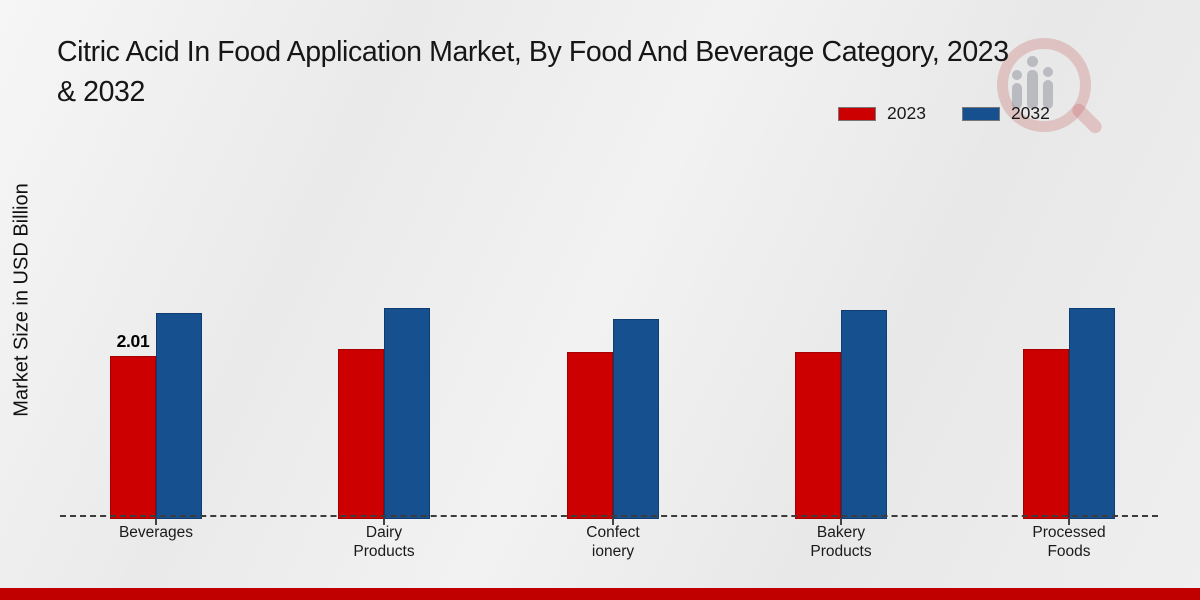 This screenshot has height=600, width=1200. What do you see at coordinates (906, 113) in the screenshot?
I see `legend-label: 2023` at bounding box center [906, 113].